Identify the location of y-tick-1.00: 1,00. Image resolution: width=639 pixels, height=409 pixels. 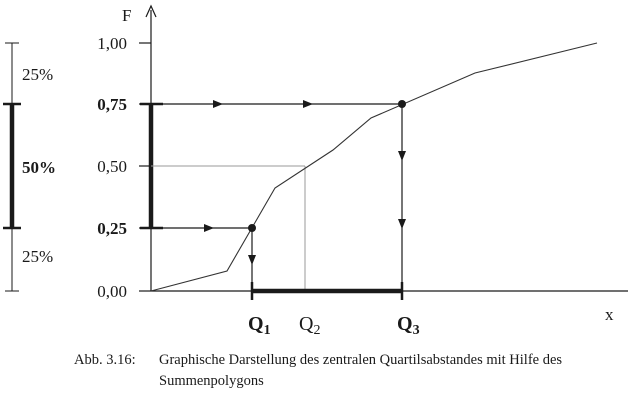
(124, 43).